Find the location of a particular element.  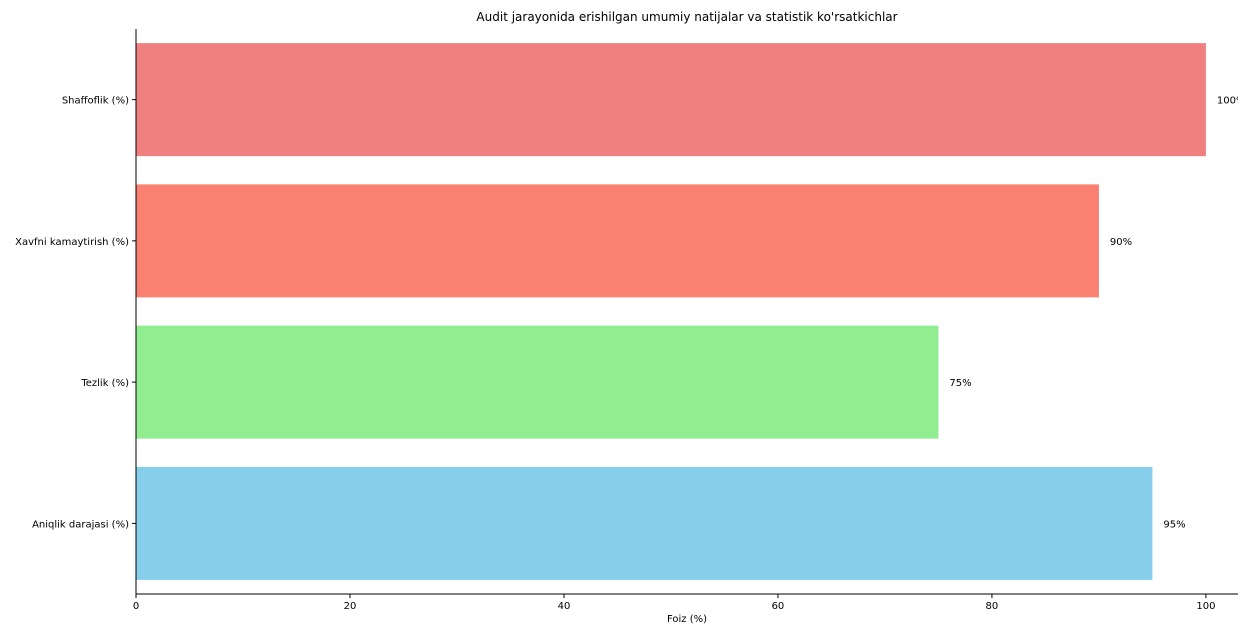

bar-value-label: 90% is located at coordinates (1121, 242).